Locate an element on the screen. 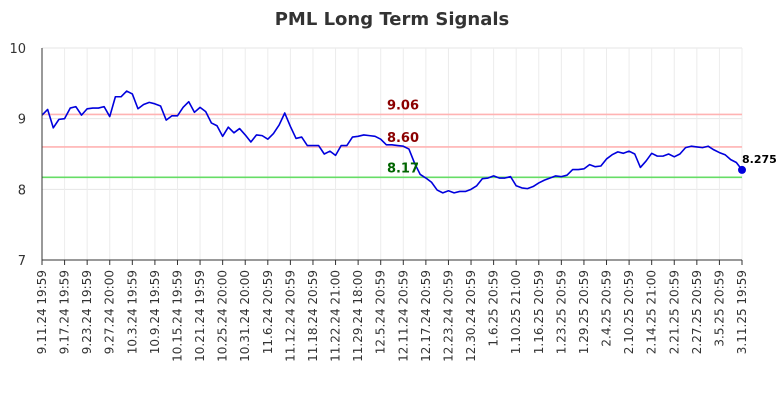  x-tick-label: 12.23.24 20:59 is located at coordinates (448, 316).